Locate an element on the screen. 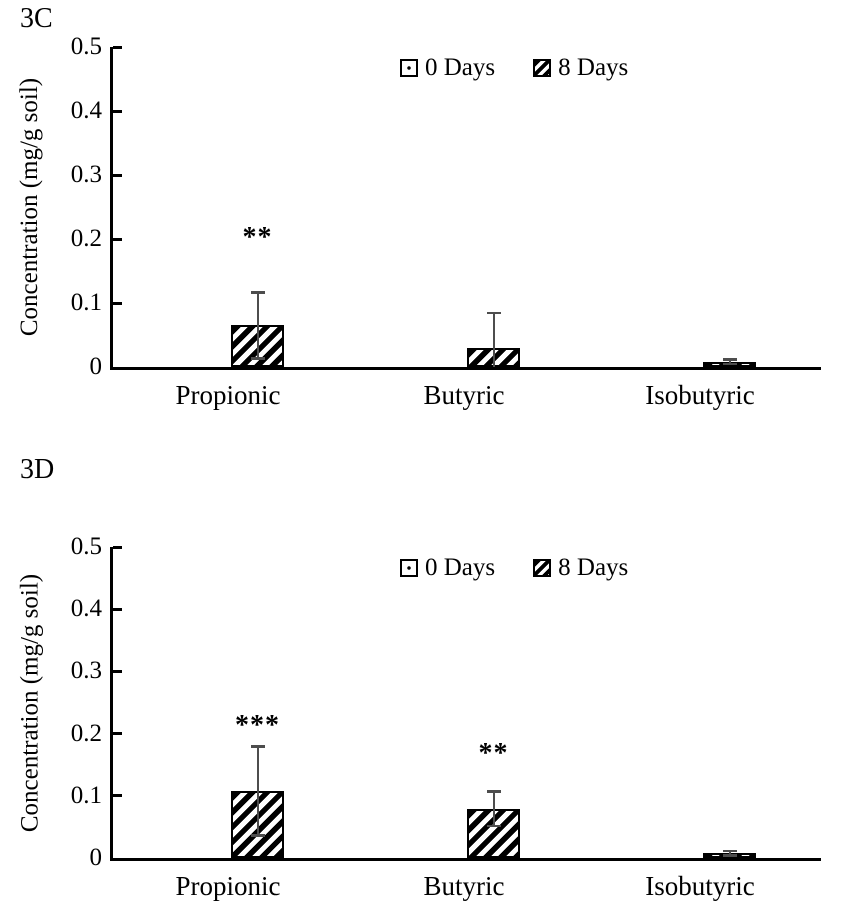  figure-label: 3C is located at coordinates (36, 18).